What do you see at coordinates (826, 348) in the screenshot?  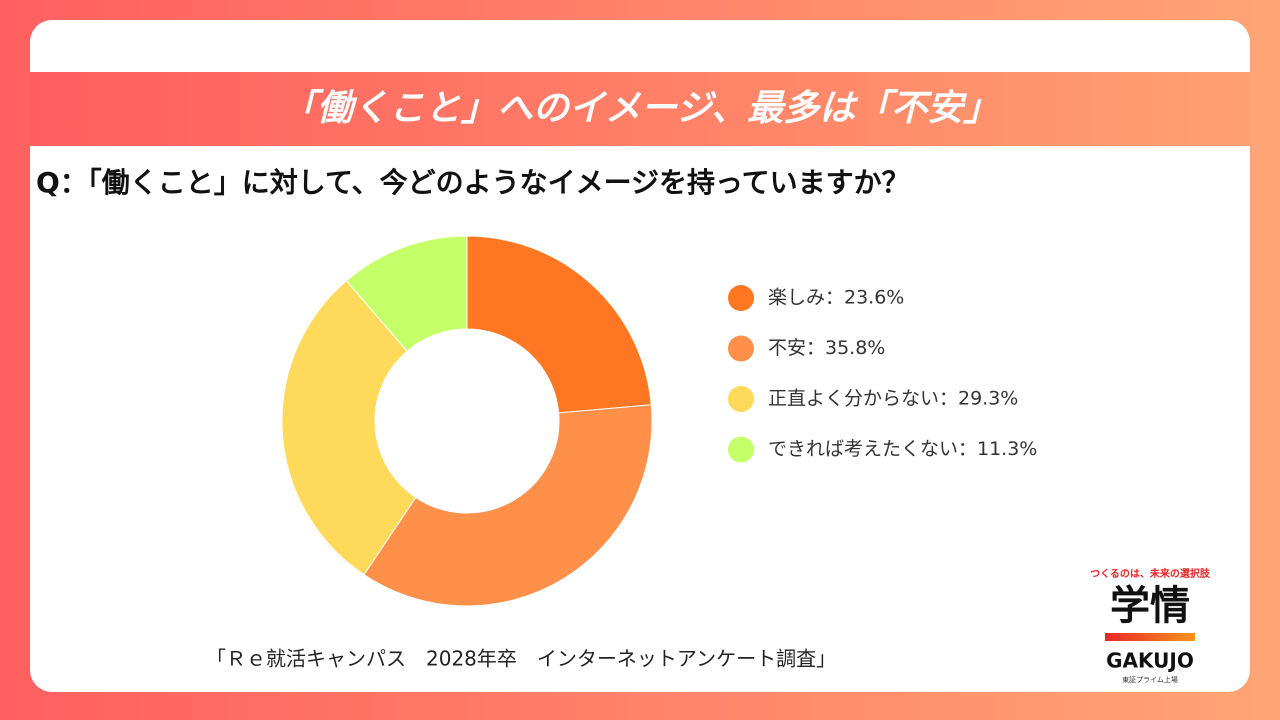 I see `legend-label: 不安：35.8%` at bounding box center [826, 348].